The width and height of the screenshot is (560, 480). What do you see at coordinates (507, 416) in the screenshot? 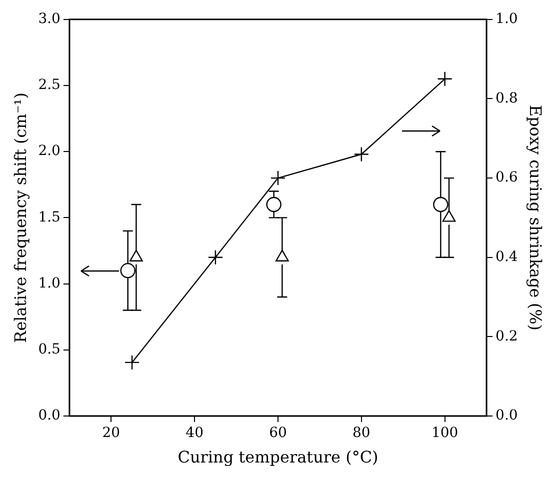
I see `y2-tick-label: 0.0` at bounding box center [507, 416].